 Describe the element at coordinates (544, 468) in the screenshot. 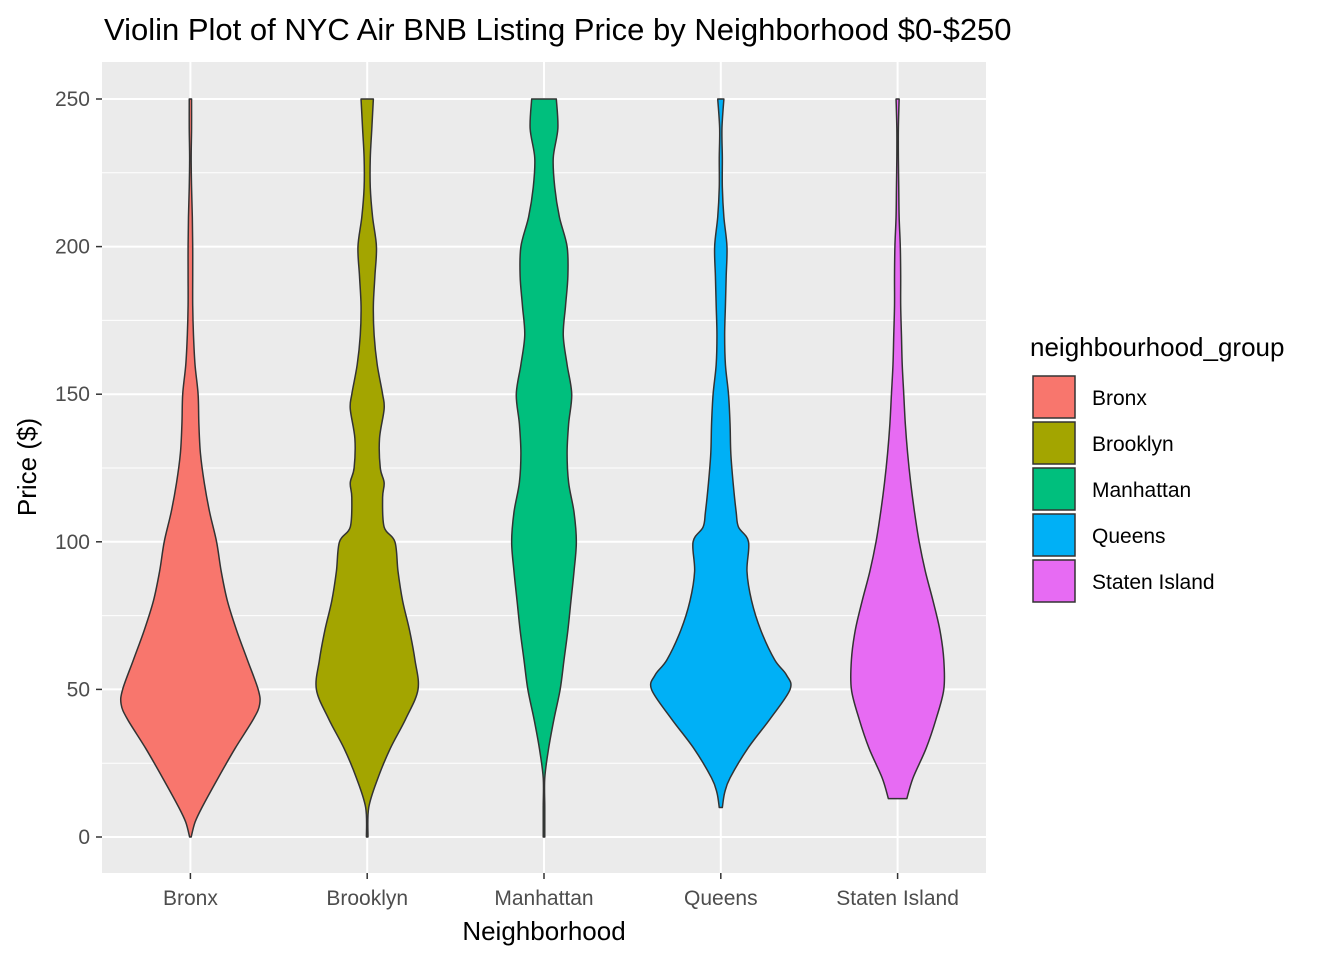

I see `violin-manhattan` at that location.